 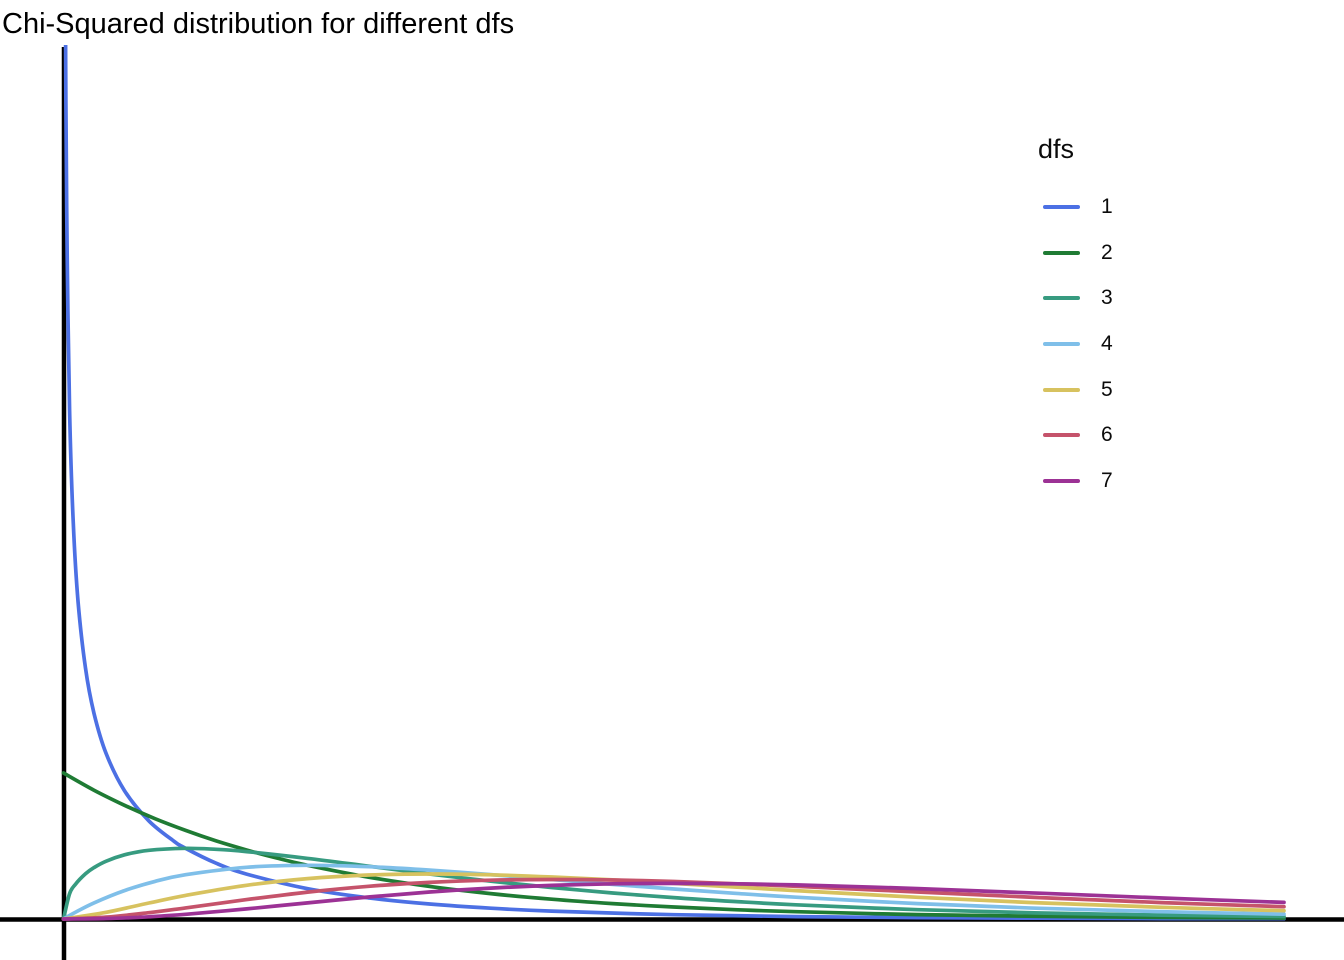 I want to click on legend: dfs 1 2 3 4 5 6 7, so click(x=1117, y=334).